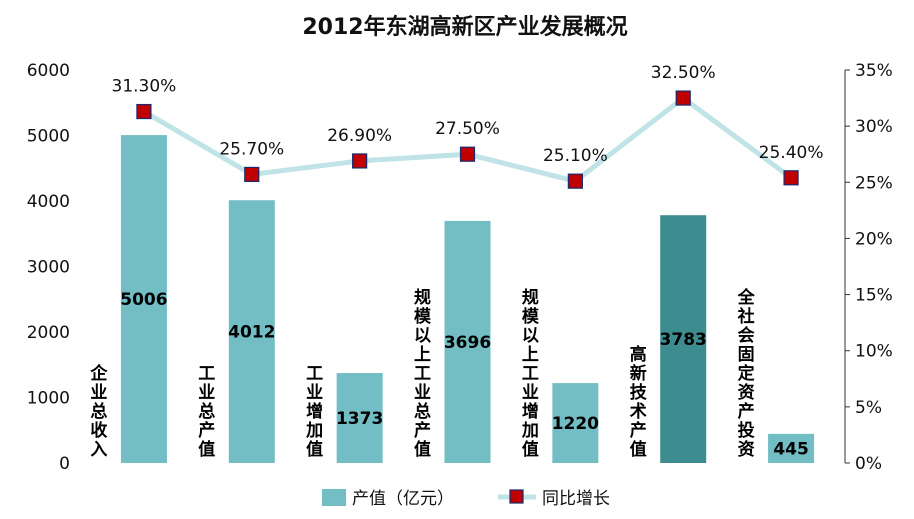  Describe the element at coordinates (464, 27) in the screenshot. I see `chart-title: 2012年东湖高新区产业发展概况` at that location.